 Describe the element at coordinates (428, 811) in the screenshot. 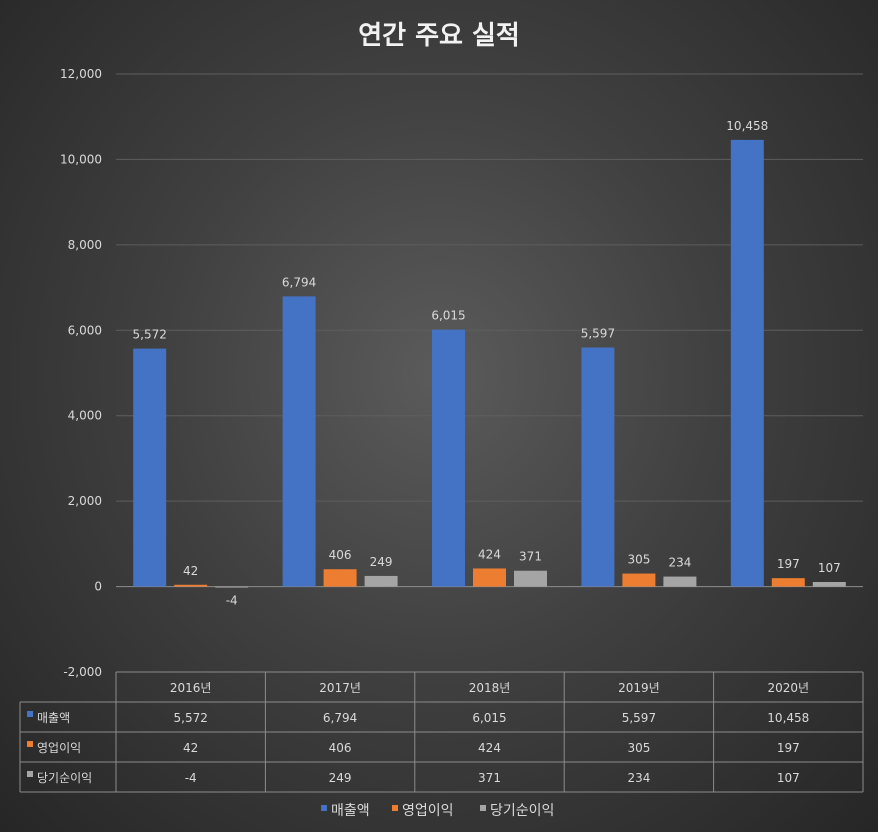

I see `legend-label: 영업이익` at that location.